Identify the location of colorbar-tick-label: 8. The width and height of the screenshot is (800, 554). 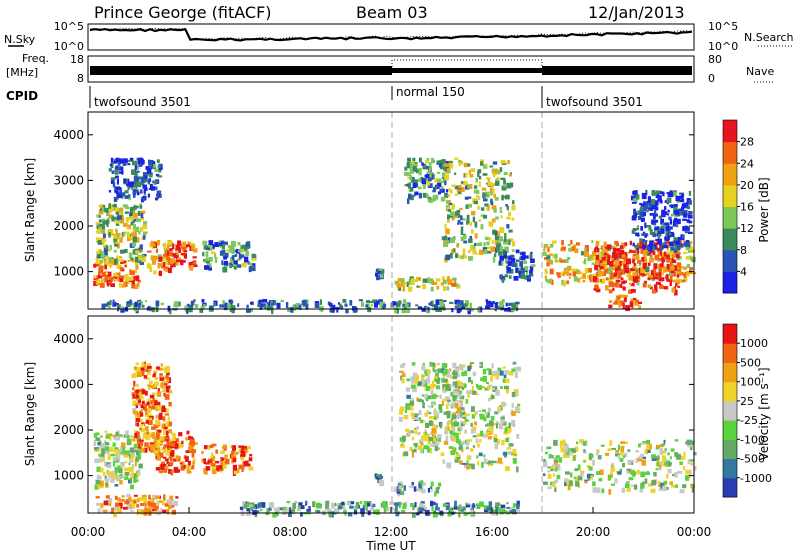
(743, 250).